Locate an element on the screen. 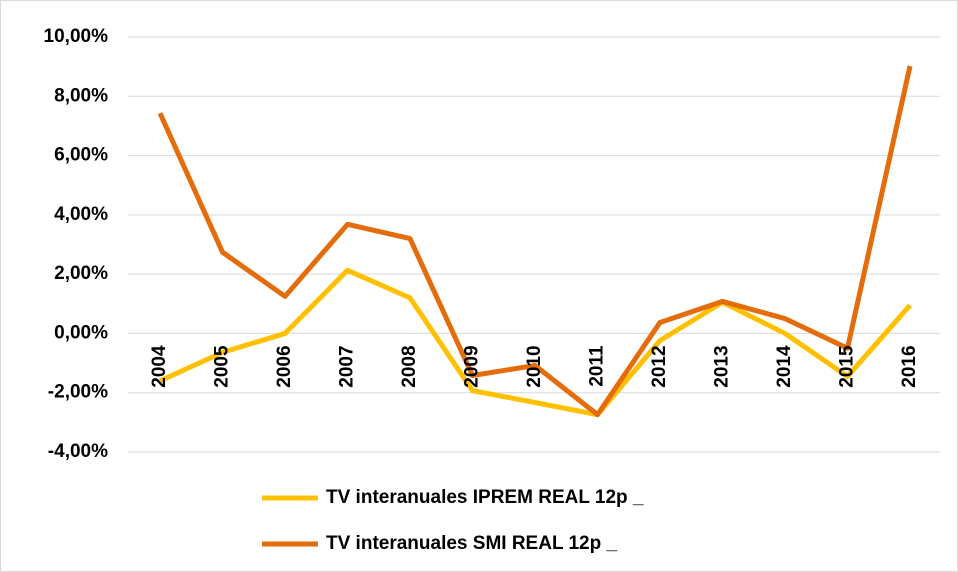  x-tick-label: 2016 is located at coordinates (909, 366).